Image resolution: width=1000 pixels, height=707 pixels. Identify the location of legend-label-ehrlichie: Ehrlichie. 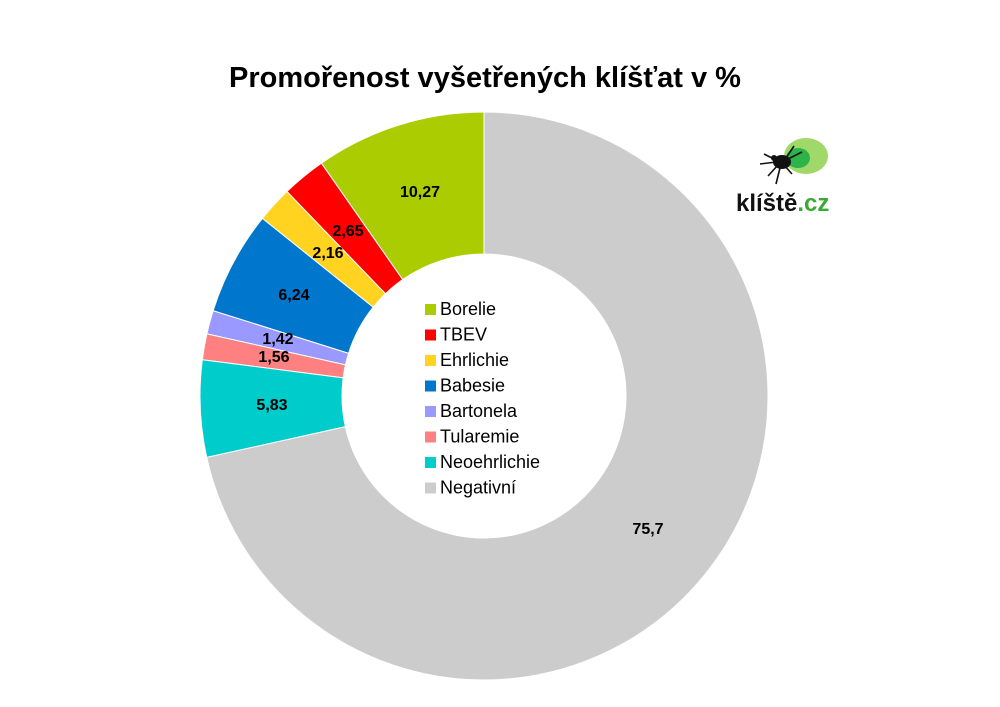
(474, 360).